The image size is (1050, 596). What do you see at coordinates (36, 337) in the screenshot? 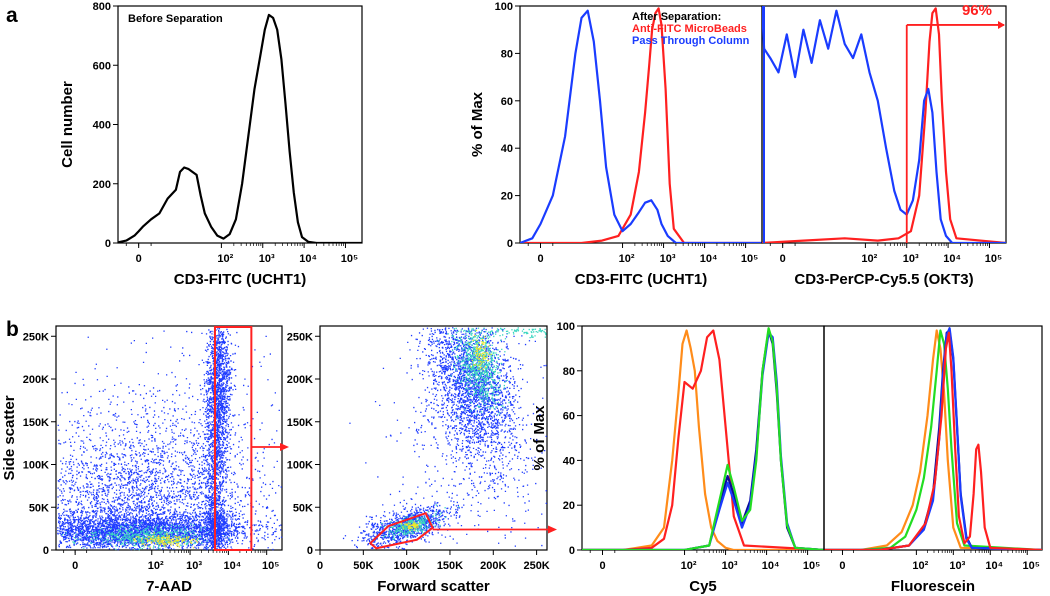
I see `y-tick-label: 250K` at bounding box center [36, 337].